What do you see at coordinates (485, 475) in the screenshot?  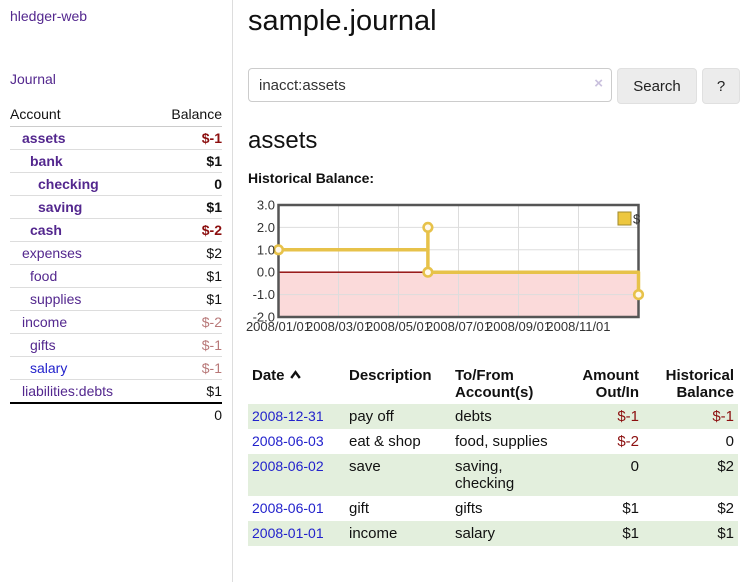 I see `transaction-accounts: saving, checking` at bounding box center [485, 475].